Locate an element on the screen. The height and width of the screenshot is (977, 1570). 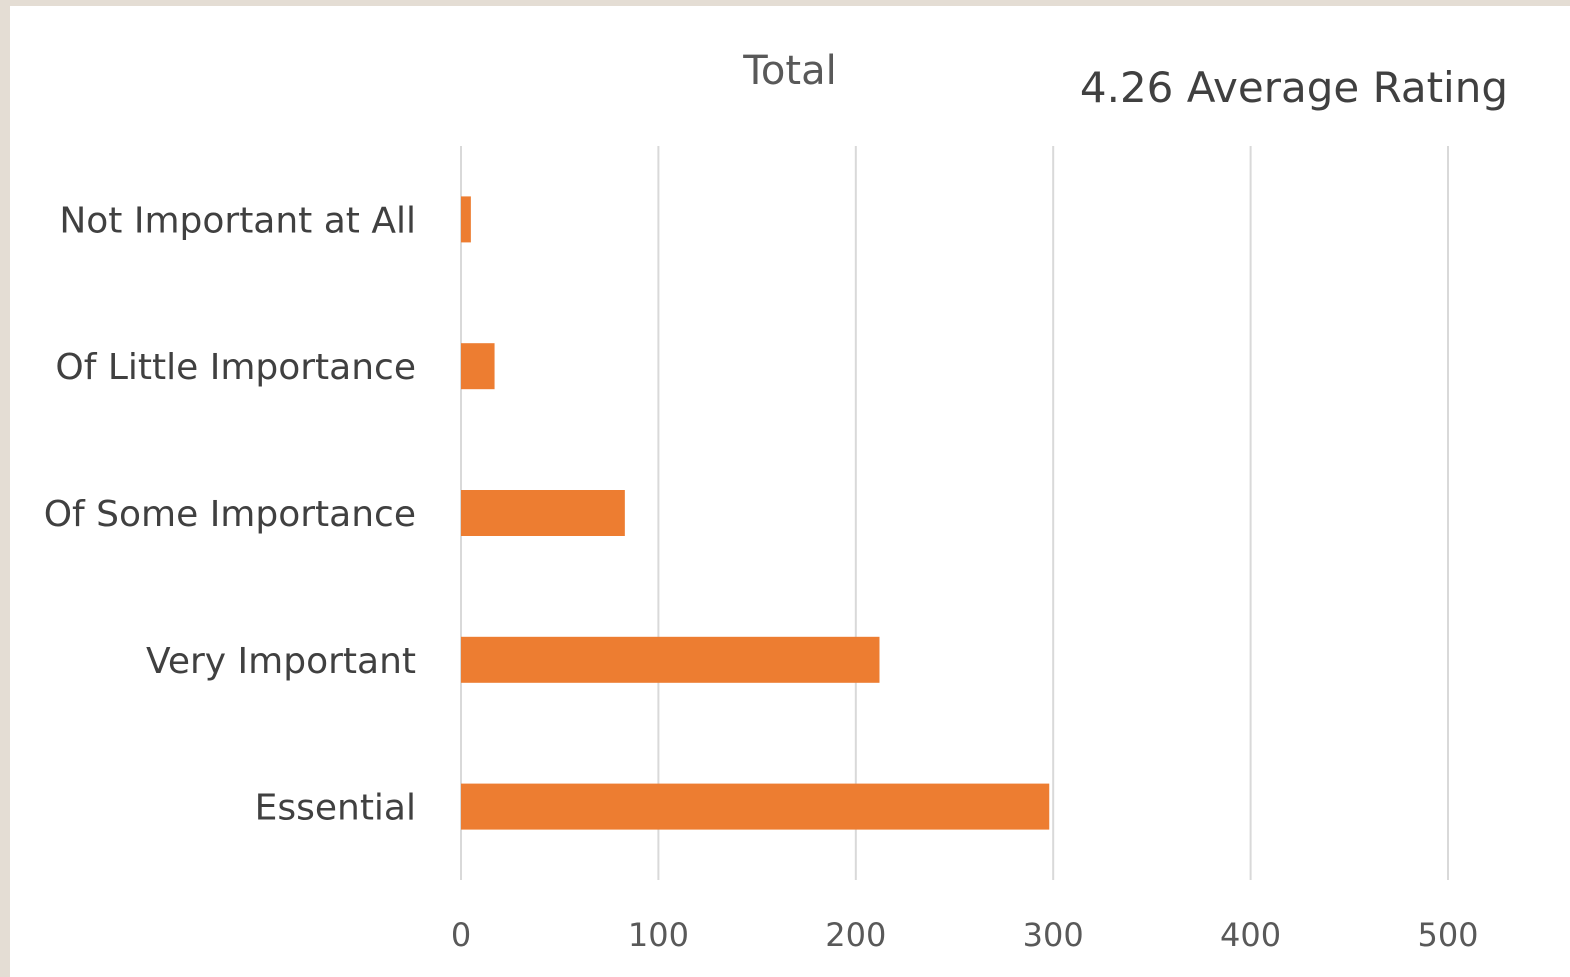
x-tick-label-200: 200 is located at coordinates (855, 935).